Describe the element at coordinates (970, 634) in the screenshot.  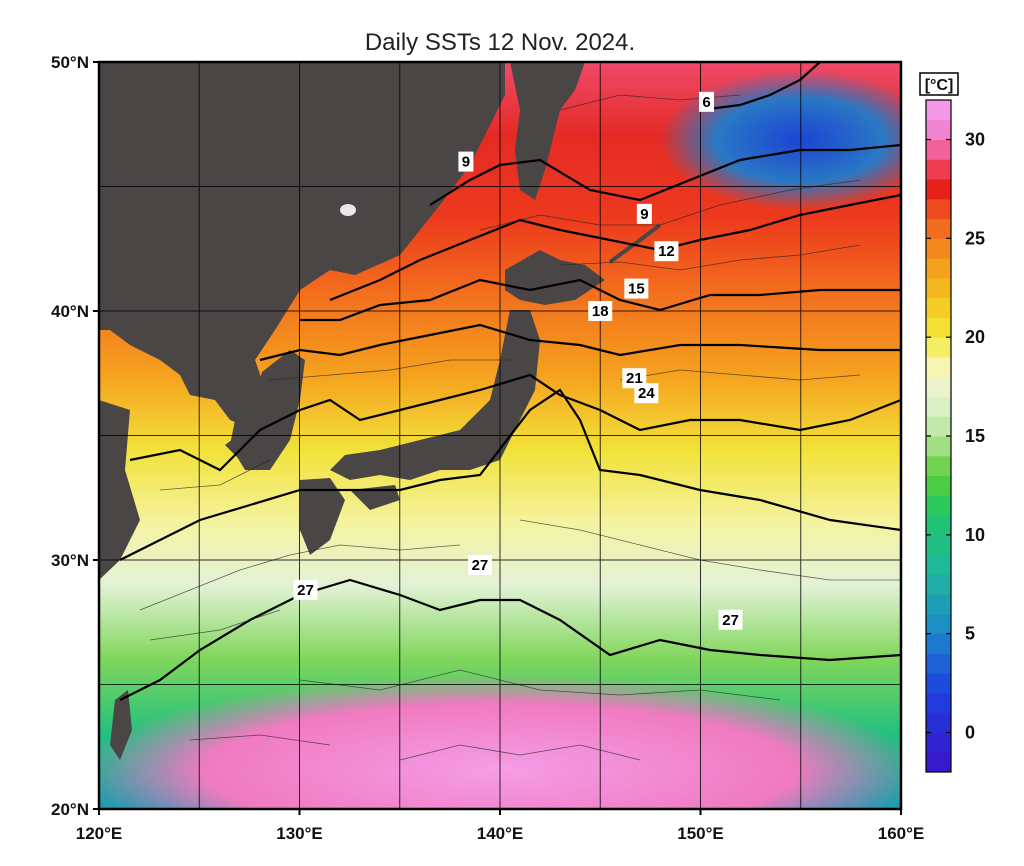
I see `colorbar-tick-label: 5` at that location.